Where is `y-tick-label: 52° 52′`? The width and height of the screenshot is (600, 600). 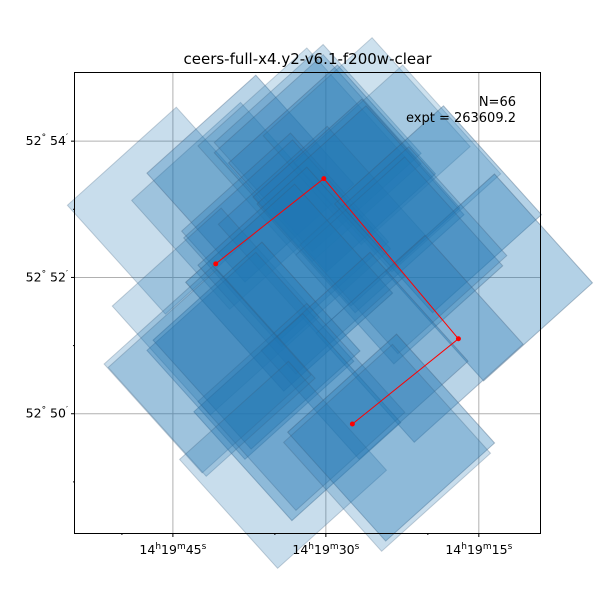
y-tick-label: 52° 52′ is located at coordinates (47, 276).